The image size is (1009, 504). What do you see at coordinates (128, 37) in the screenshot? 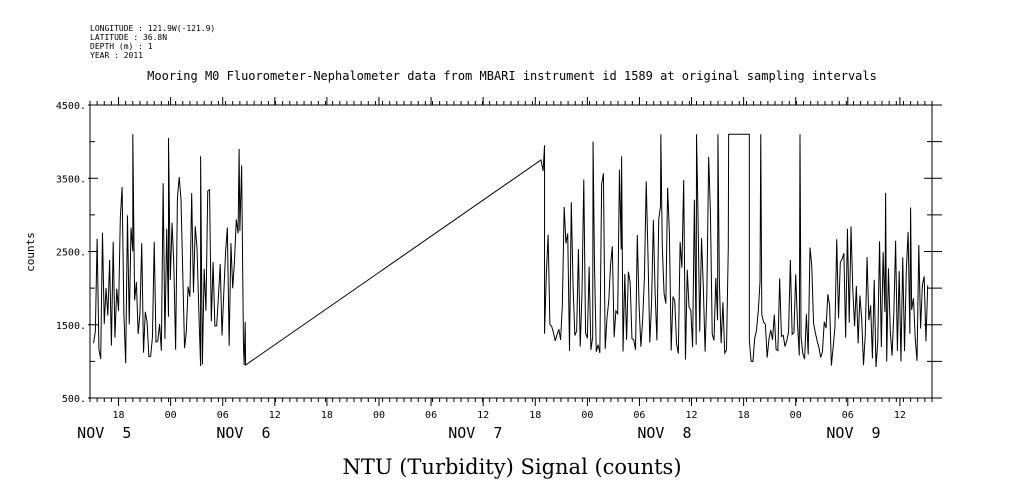
I see `meta-latitude: LATITUDE : 36.8N` at bounding box center [128, 37].